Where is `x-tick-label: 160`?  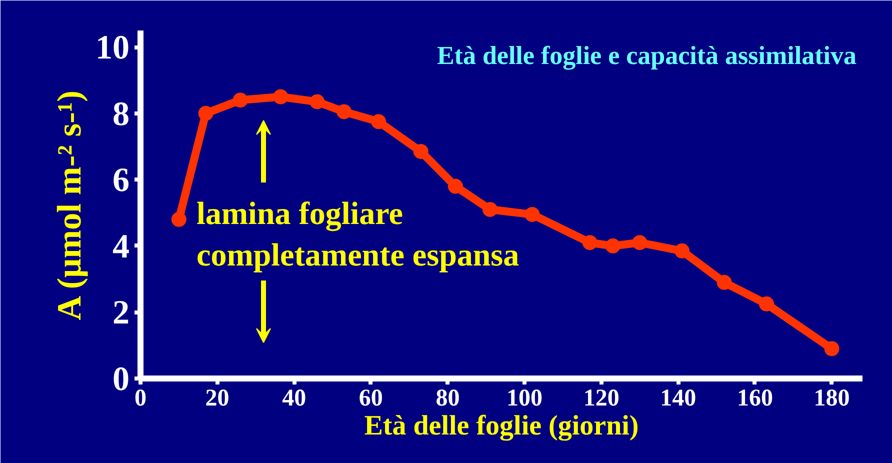
x-tick-label: 160 is located at coordinates (754, 399).